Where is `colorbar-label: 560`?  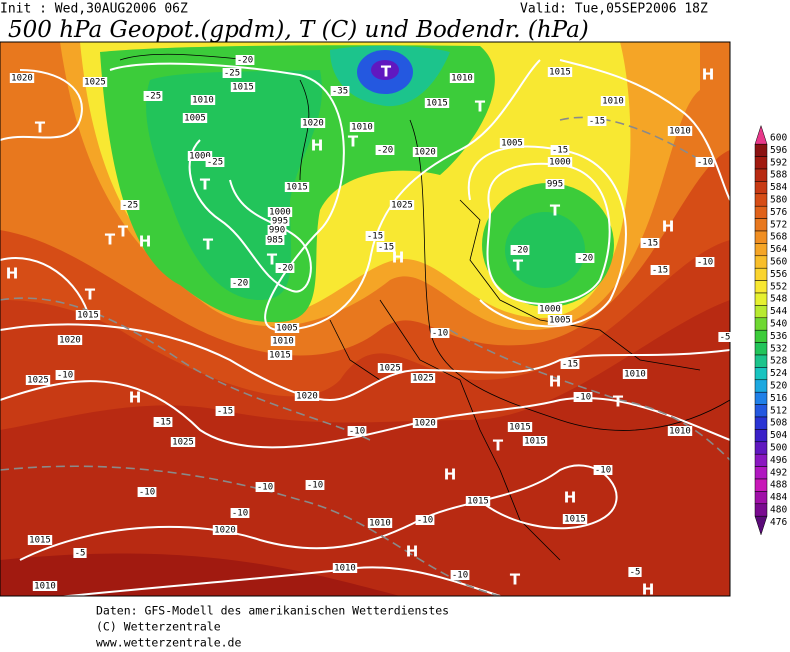 colorbar-label: 560 is located at coordinates (778, 262).